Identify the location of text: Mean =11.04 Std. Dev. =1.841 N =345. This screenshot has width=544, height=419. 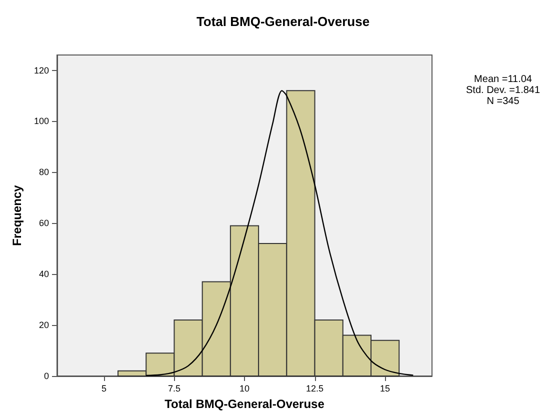
(503, 90).